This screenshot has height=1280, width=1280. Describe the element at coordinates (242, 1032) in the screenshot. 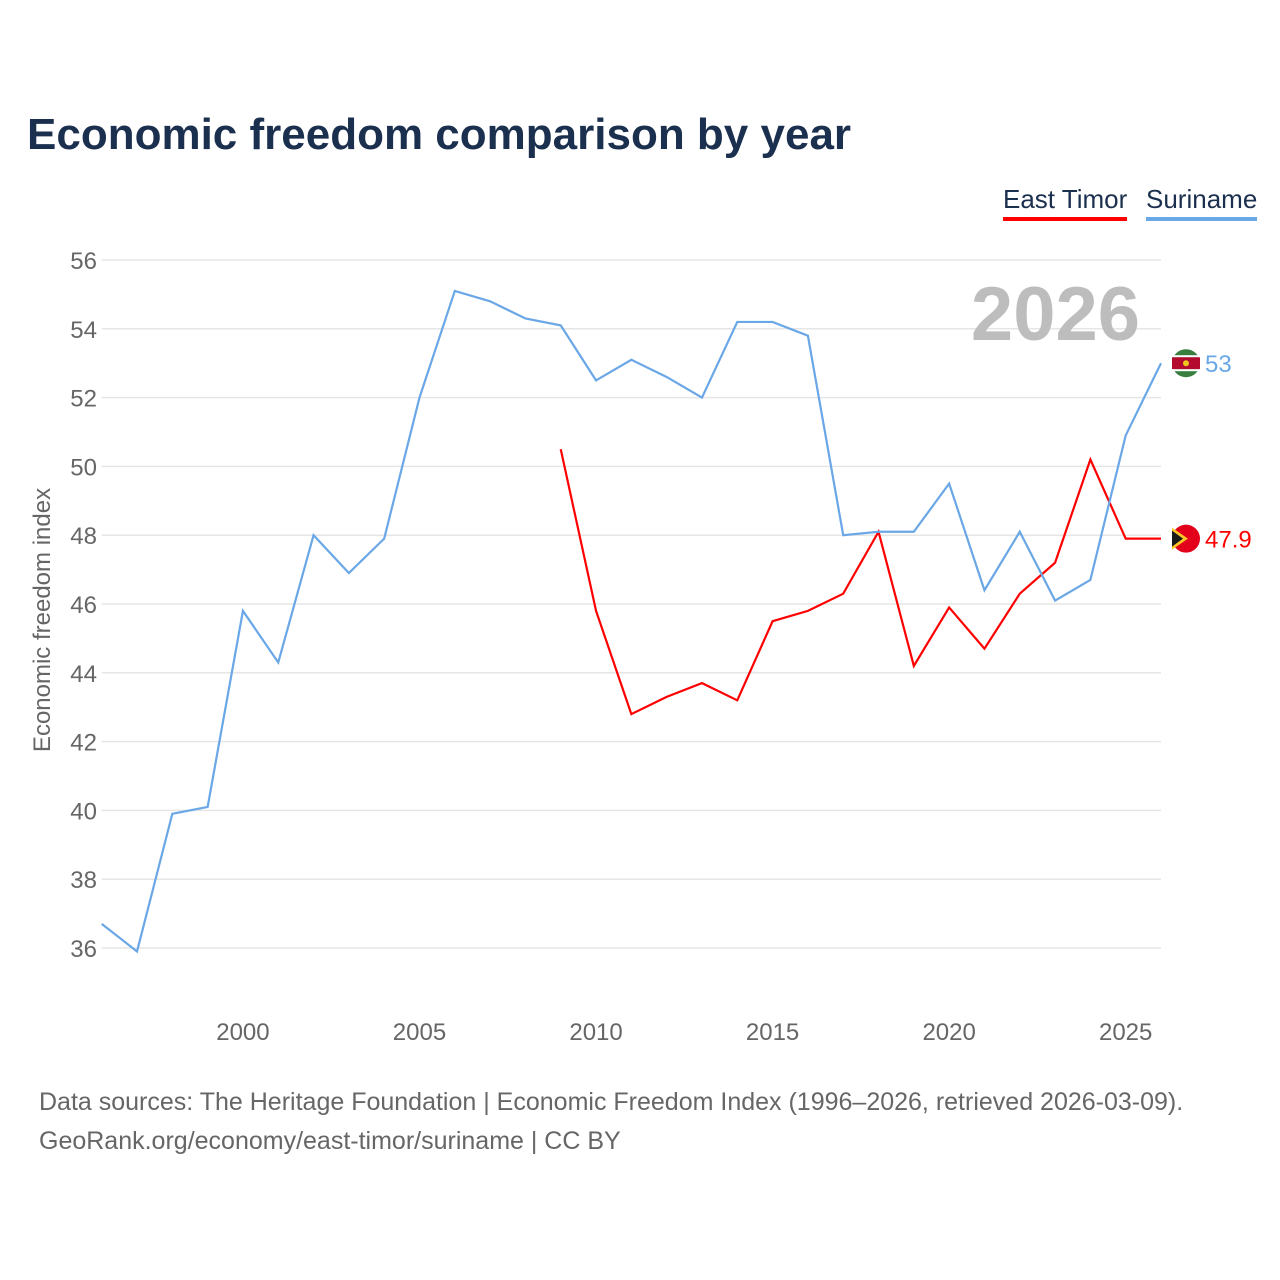

I see `x-tick-label: 2000` at that location.